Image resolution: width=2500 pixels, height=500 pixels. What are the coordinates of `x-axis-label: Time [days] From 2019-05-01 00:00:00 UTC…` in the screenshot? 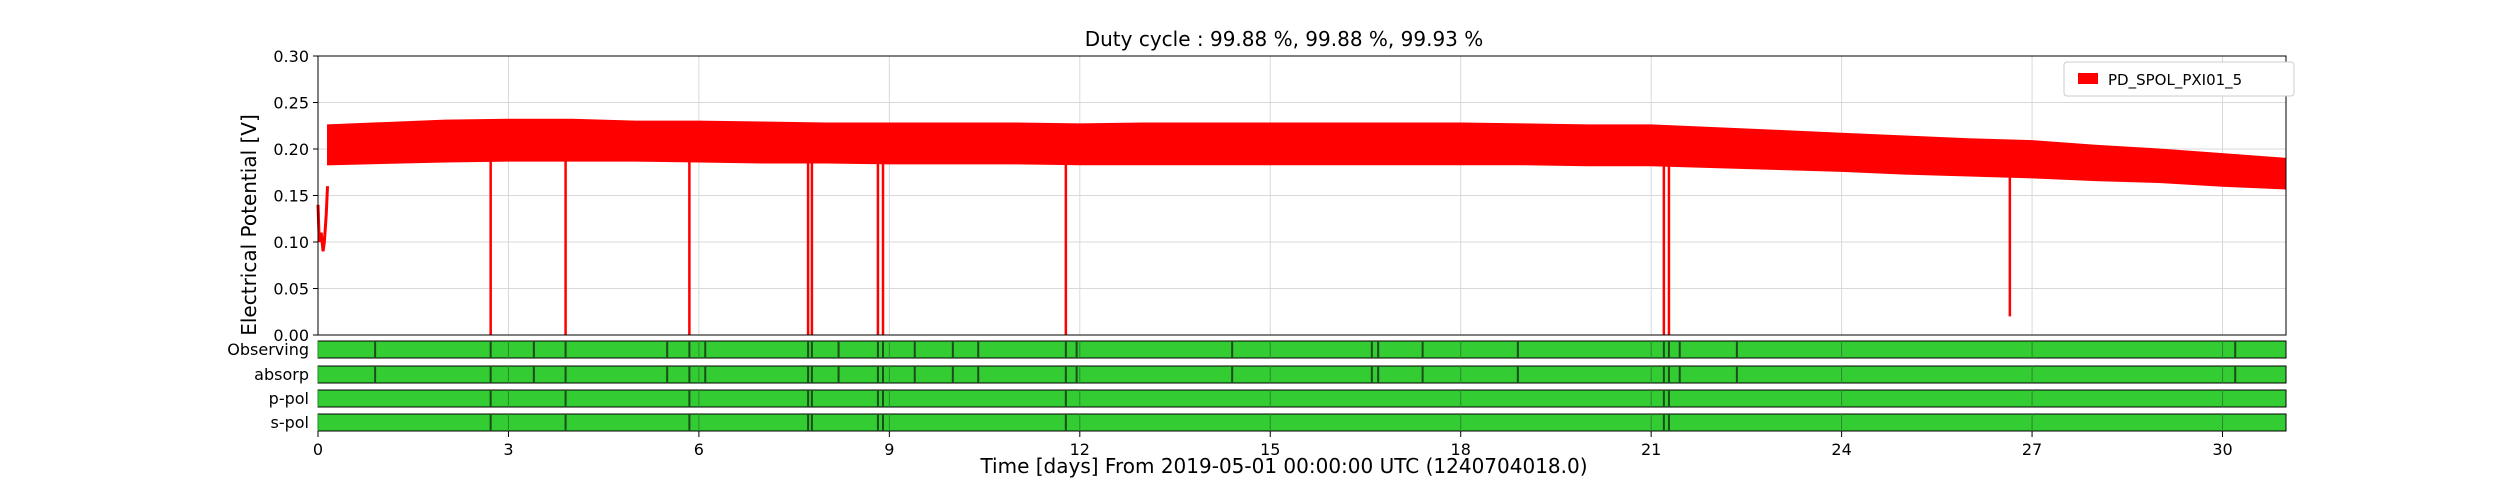 It's located at (1283, 466).